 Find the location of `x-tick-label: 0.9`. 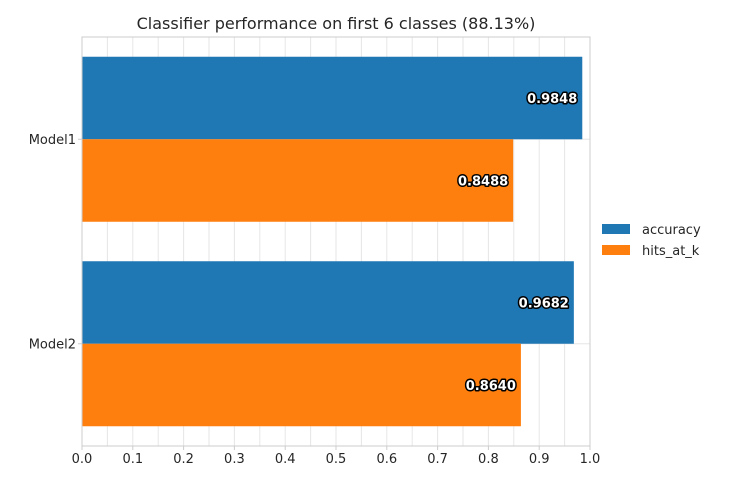

x-tick-label: 0.9 is located at coordinates (539, 459).